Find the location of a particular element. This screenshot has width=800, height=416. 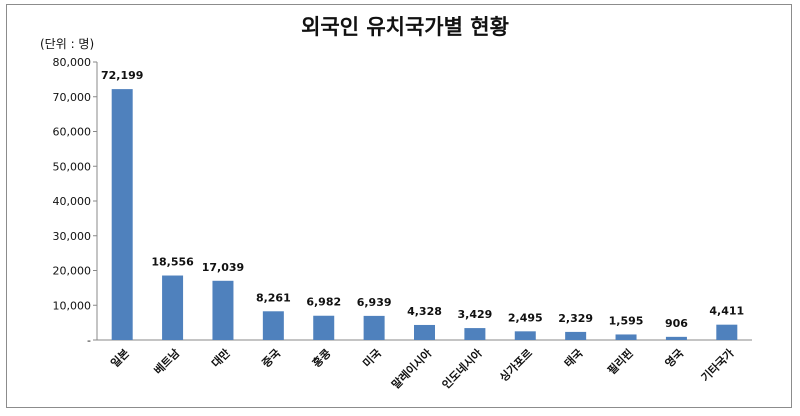

data-label: 6,982 is located at coordinates (323, 302).